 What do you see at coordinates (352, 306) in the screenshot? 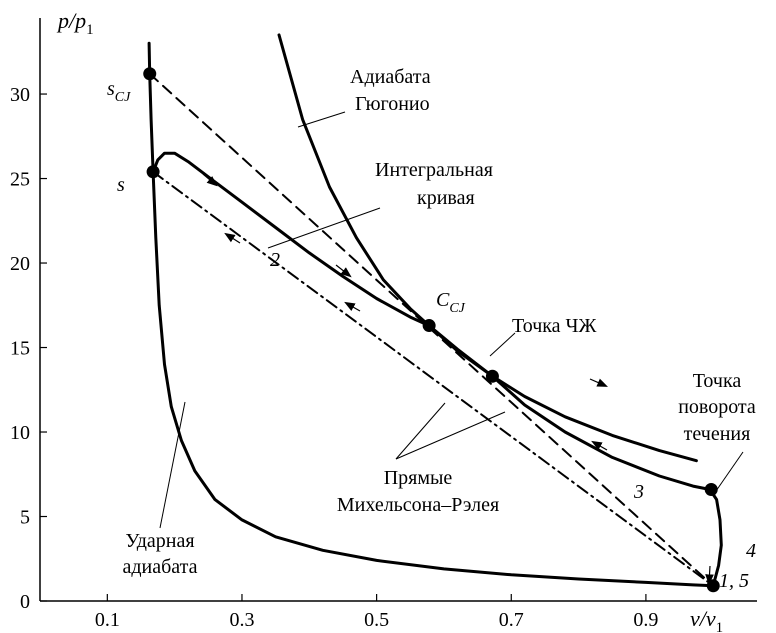
I see `arrow-rayleigh-s-mid` at bounding box center [352, 306].